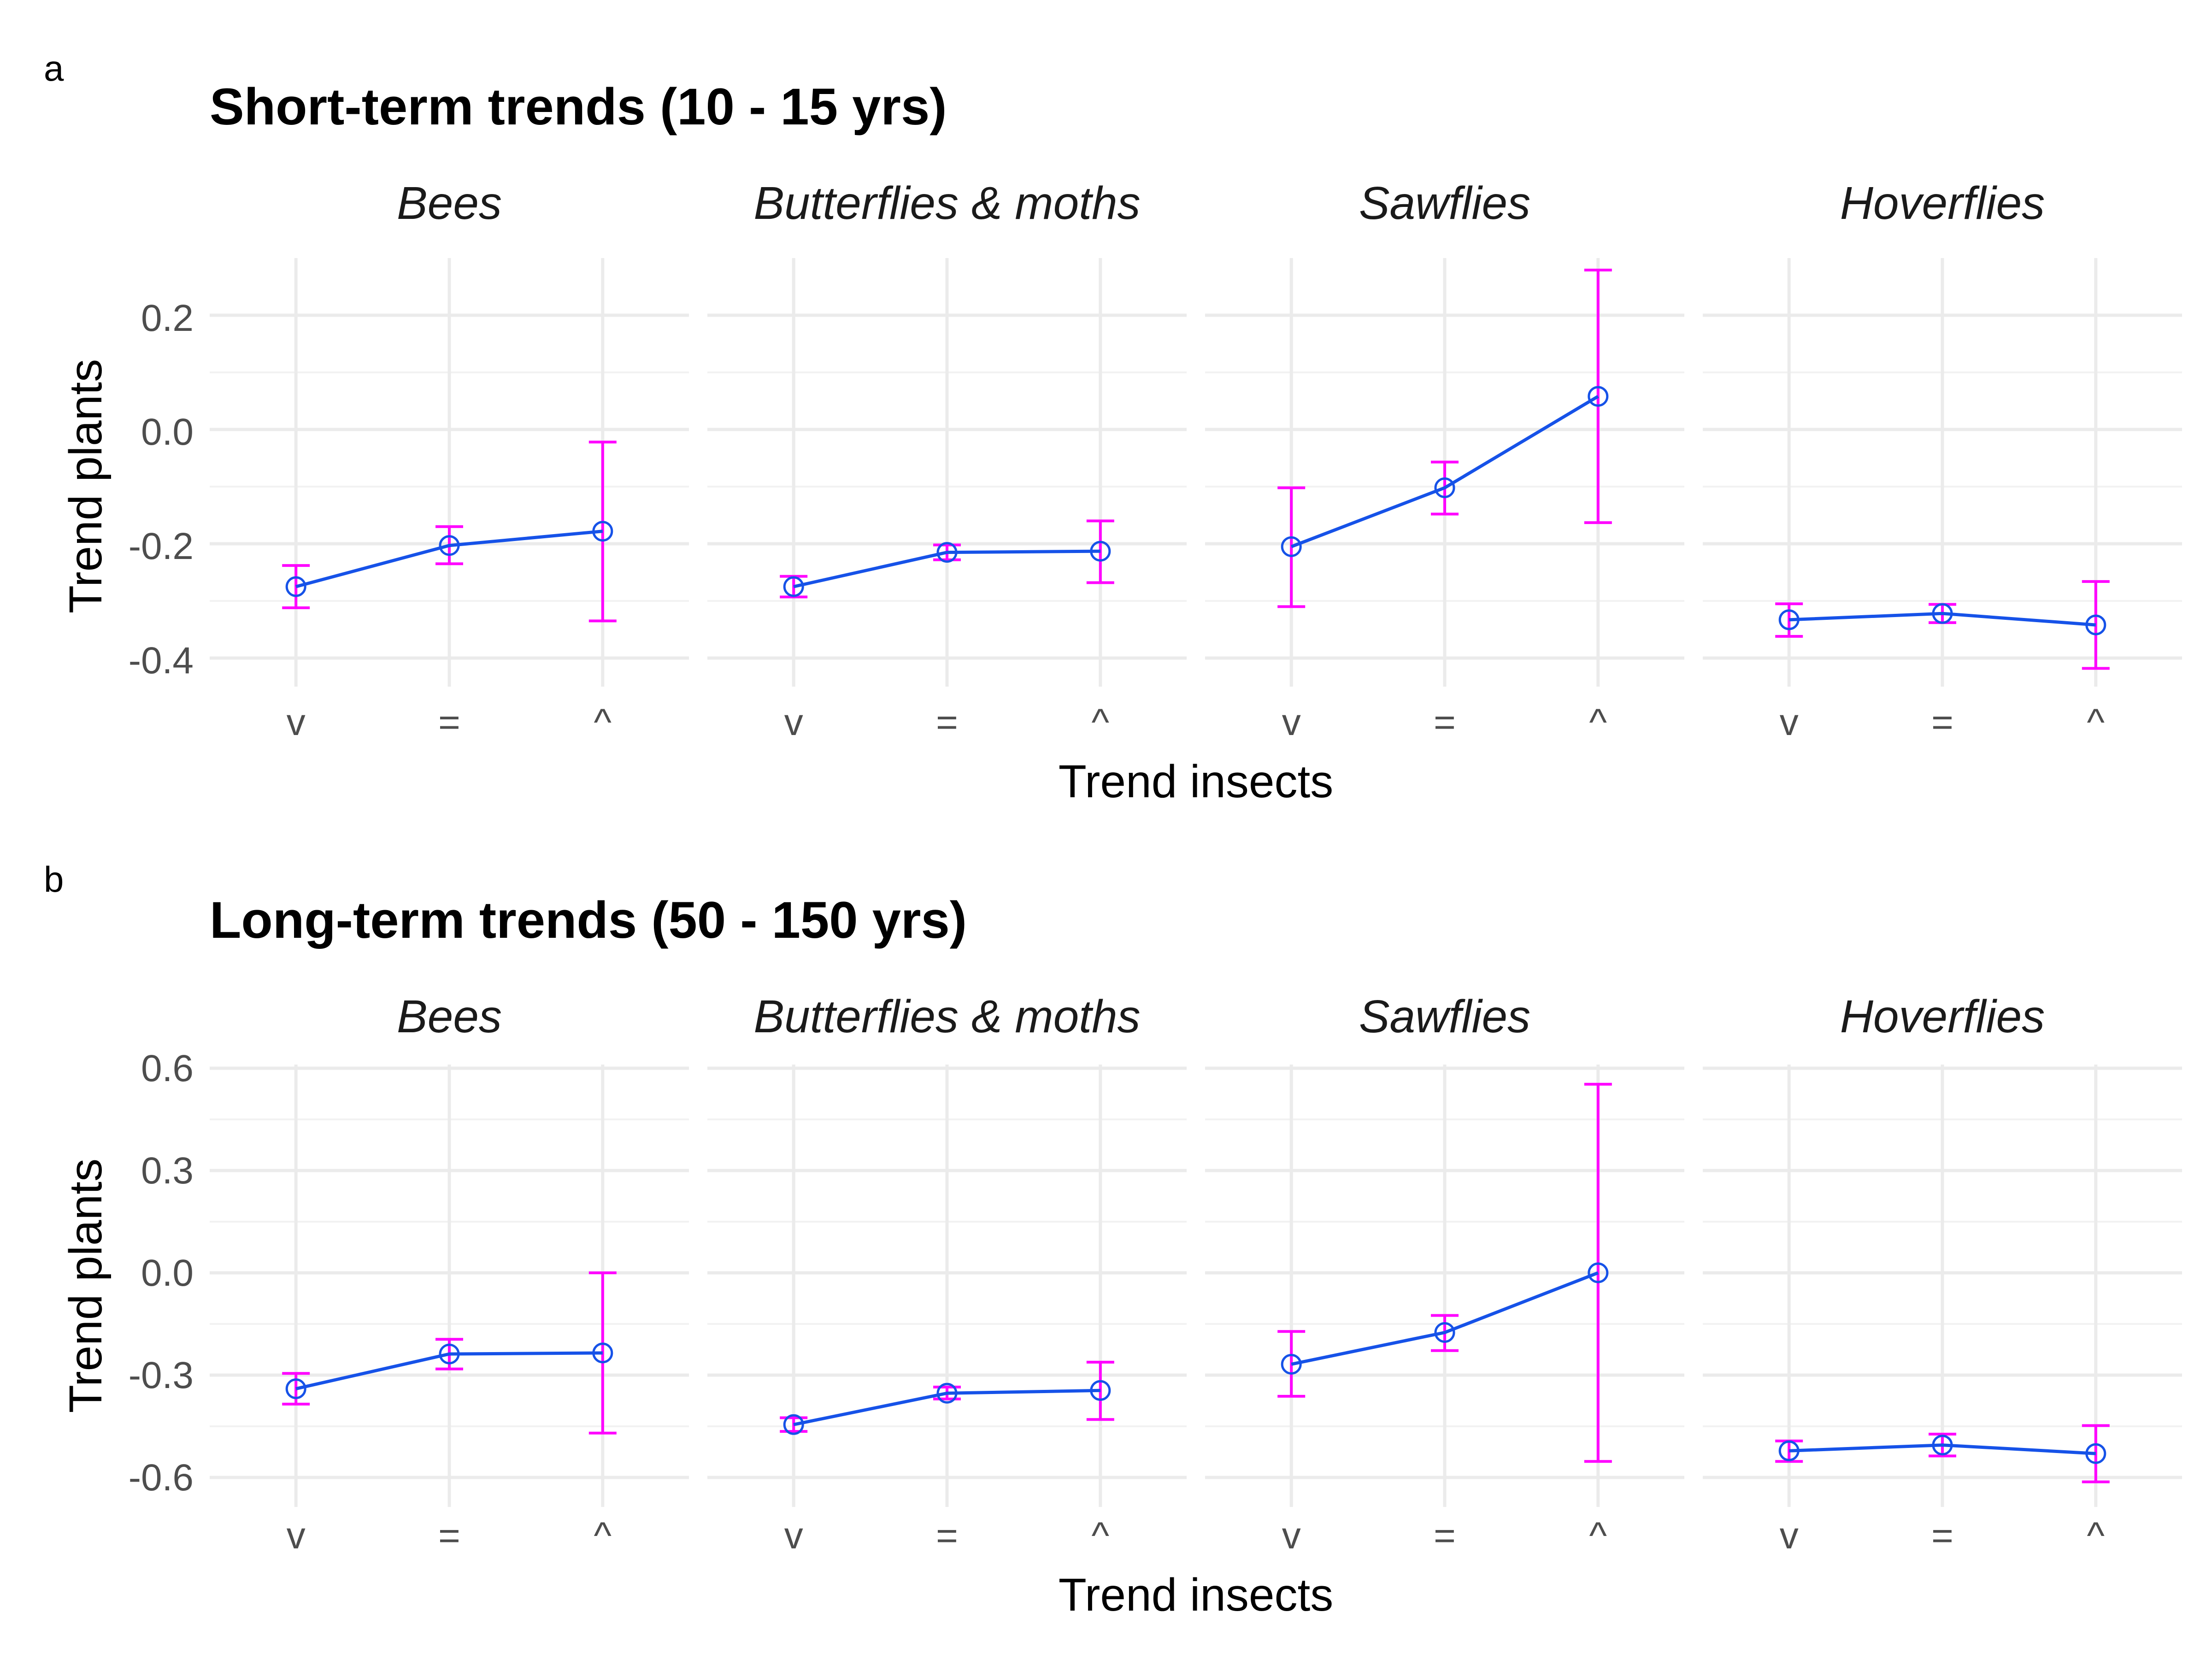 This screenshot has width=2212, height=1659. Describe the element at coordinates (161, 1375) in the screenshot. I see `panel-b-y-tick-label: -0.3` at that location.